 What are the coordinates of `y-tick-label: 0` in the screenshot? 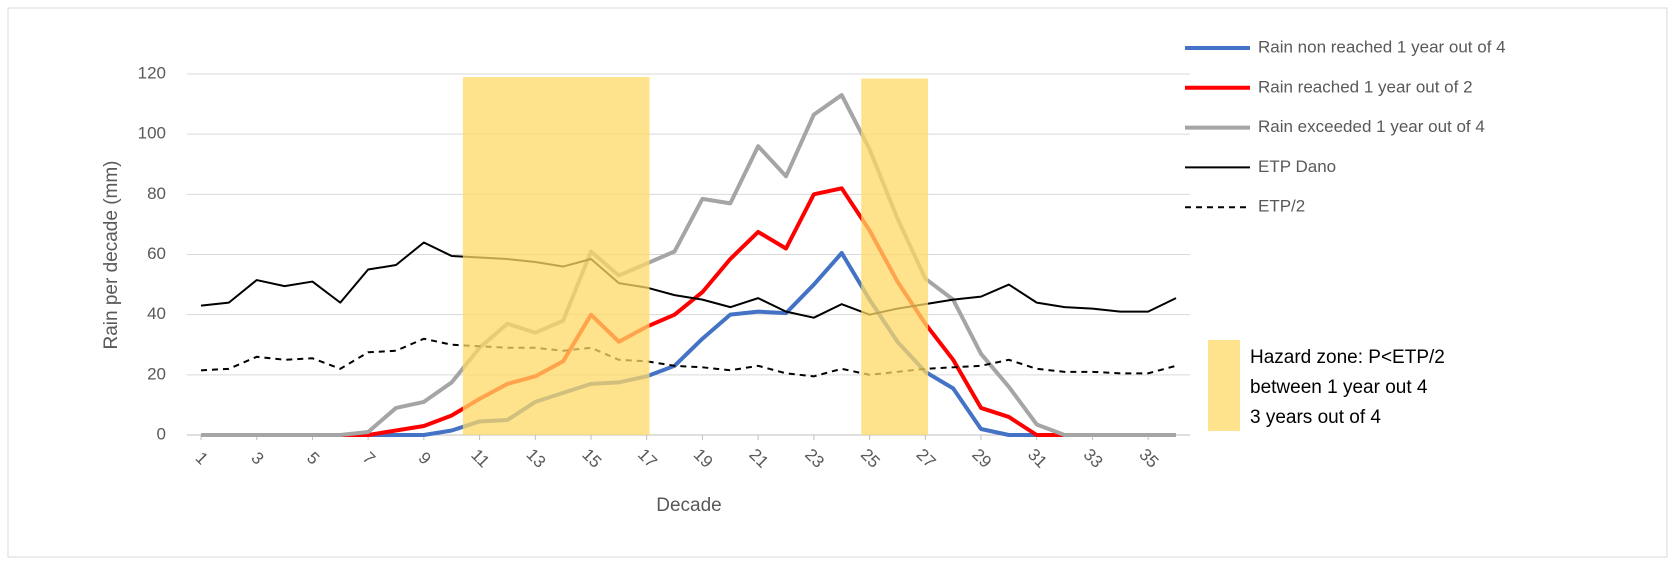 It's located at (161, 433).